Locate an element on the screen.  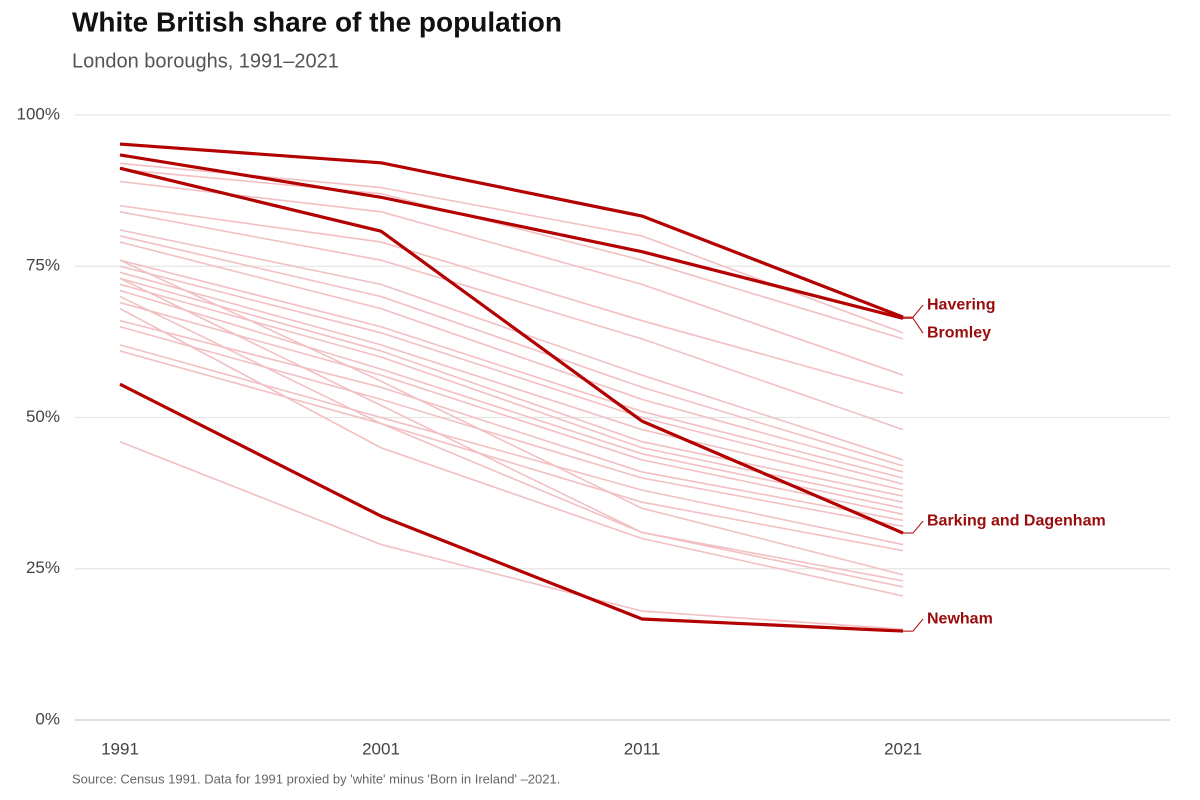
x-tick-label: 1991 is located at coordinates (120, 748).